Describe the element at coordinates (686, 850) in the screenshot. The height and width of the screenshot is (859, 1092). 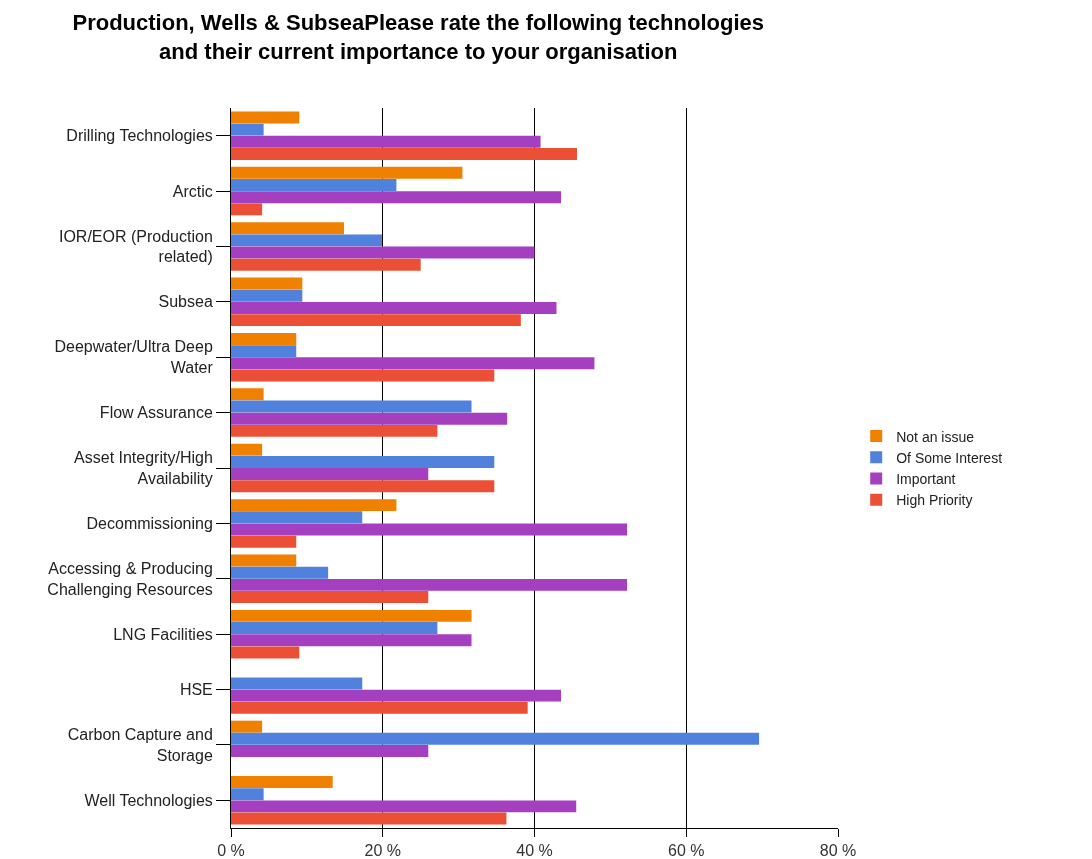
I see `x-tick-label: 60 %` at that location.